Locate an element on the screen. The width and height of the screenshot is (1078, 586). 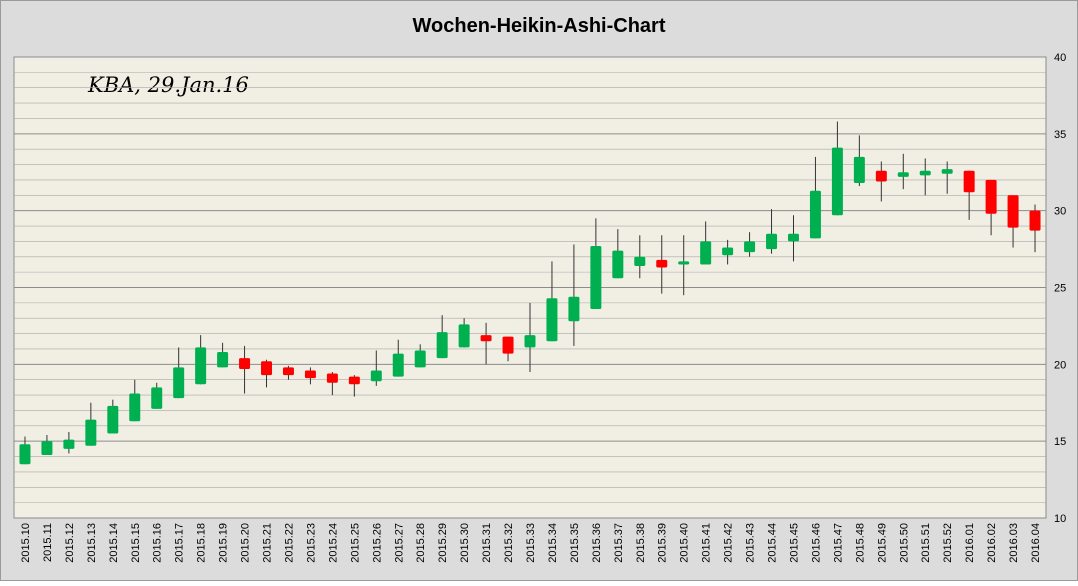
x-tick-label: 2015.28 is located at coordinates (421, 543).